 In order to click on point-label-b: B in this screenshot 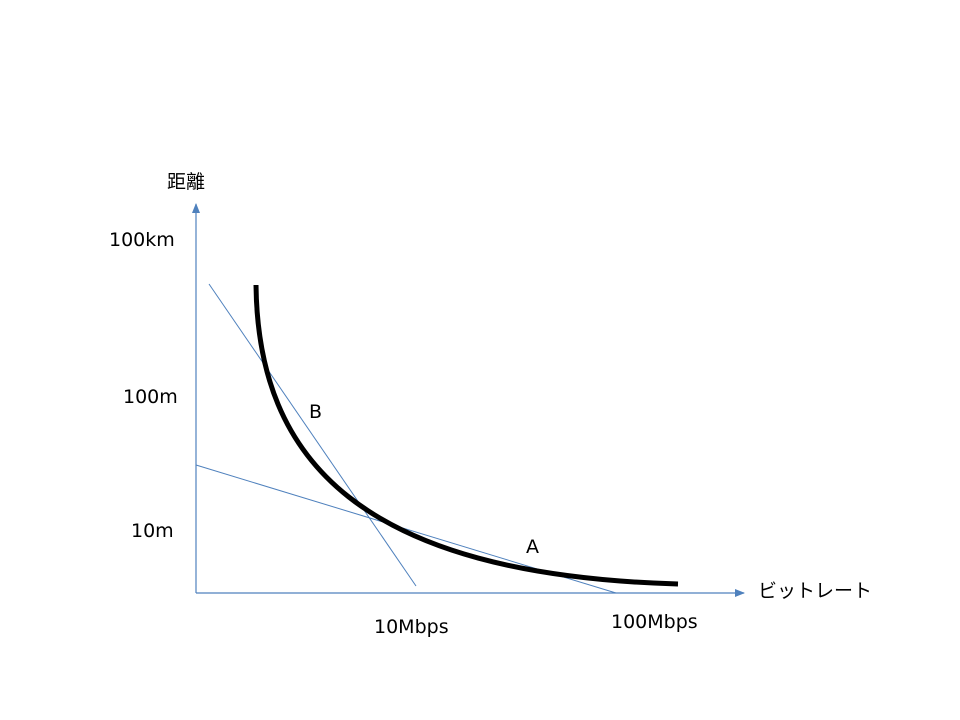, I will do `click(315, 412)`.